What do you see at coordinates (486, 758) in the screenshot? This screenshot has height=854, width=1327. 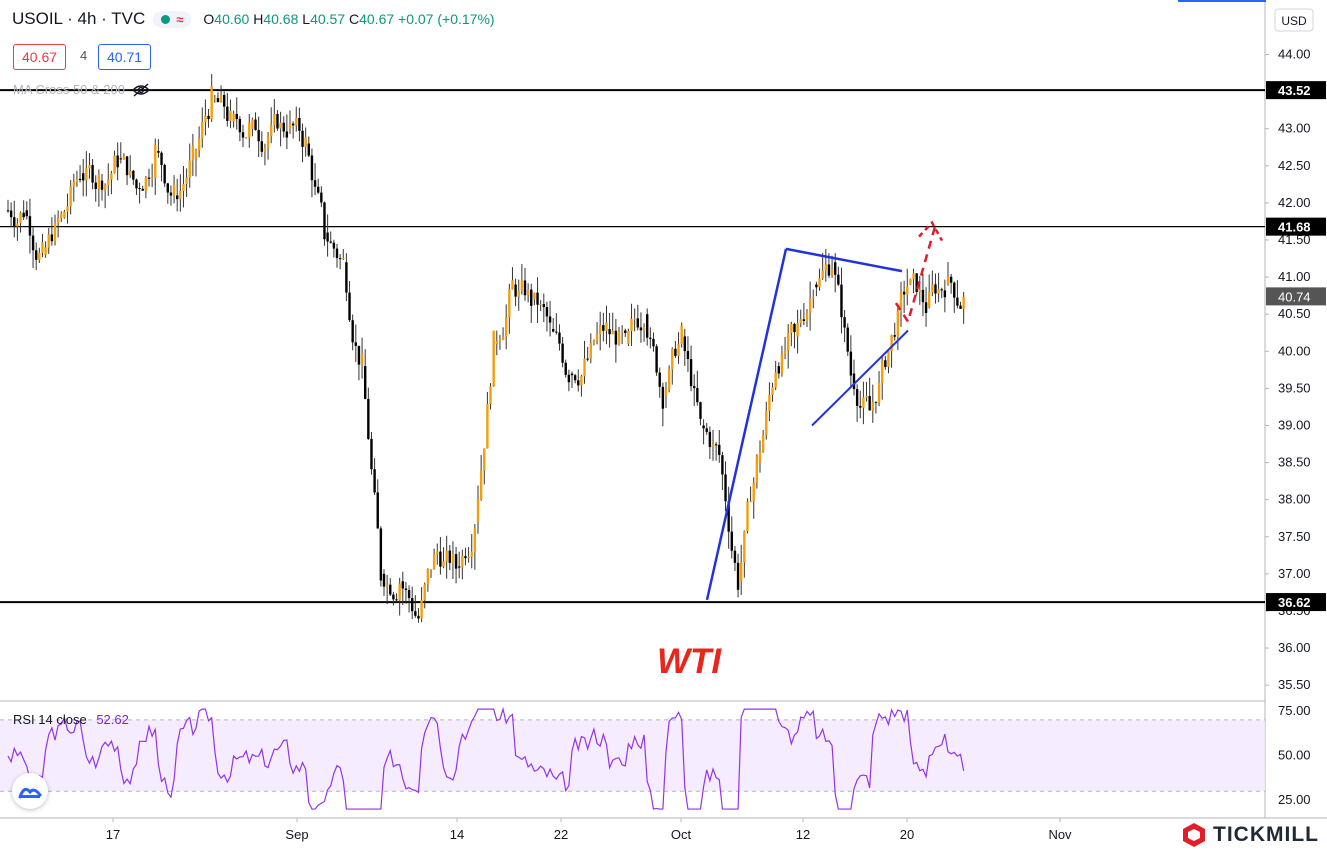 I see `rsi-line` at bounding box center [486, 758].